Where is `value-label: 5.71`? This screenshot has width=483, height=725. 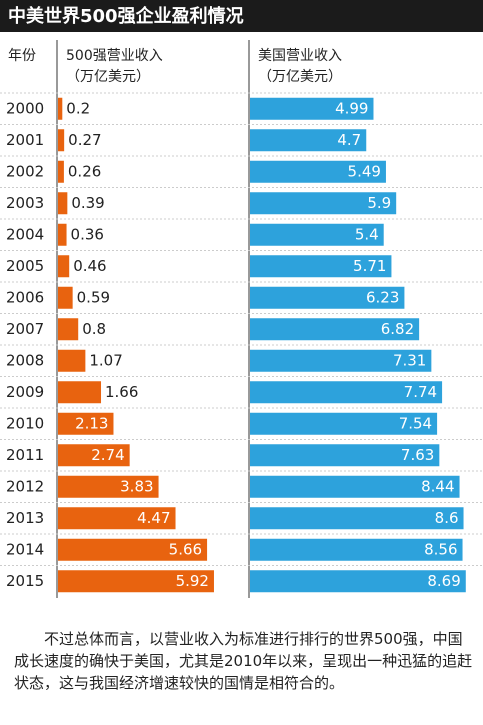 value-label: 5.71 is located at coordinates (369, 266).